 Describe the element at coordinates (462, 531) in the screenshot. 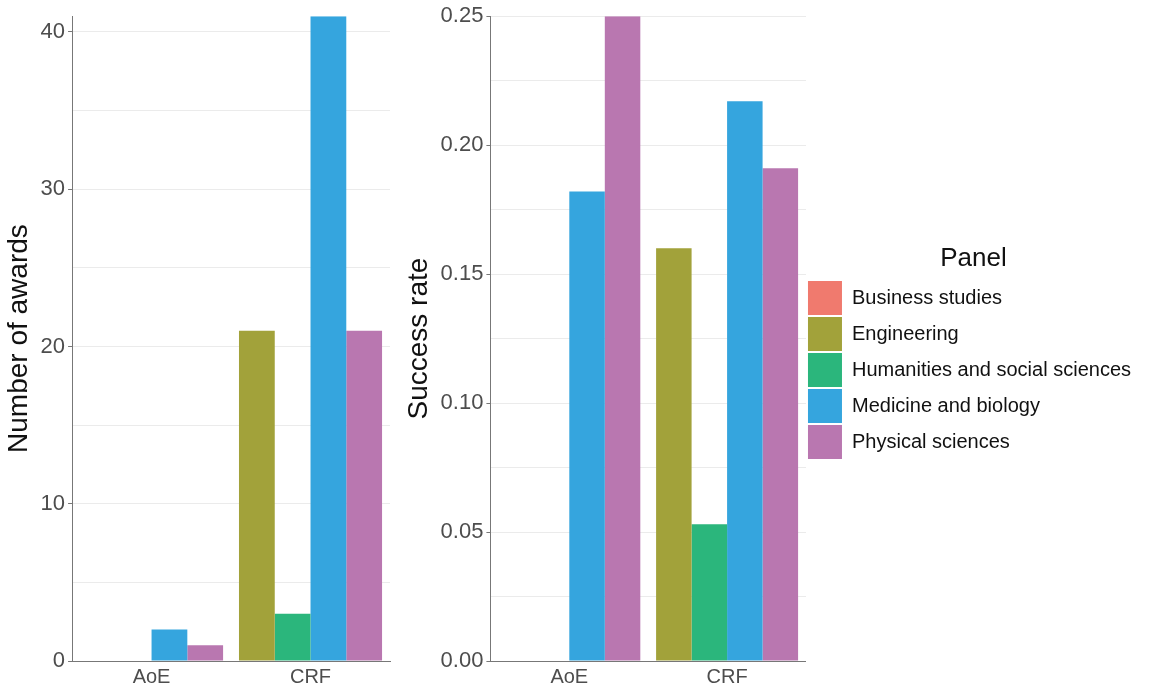

I see `y-tick-label: 0.05` at that location.